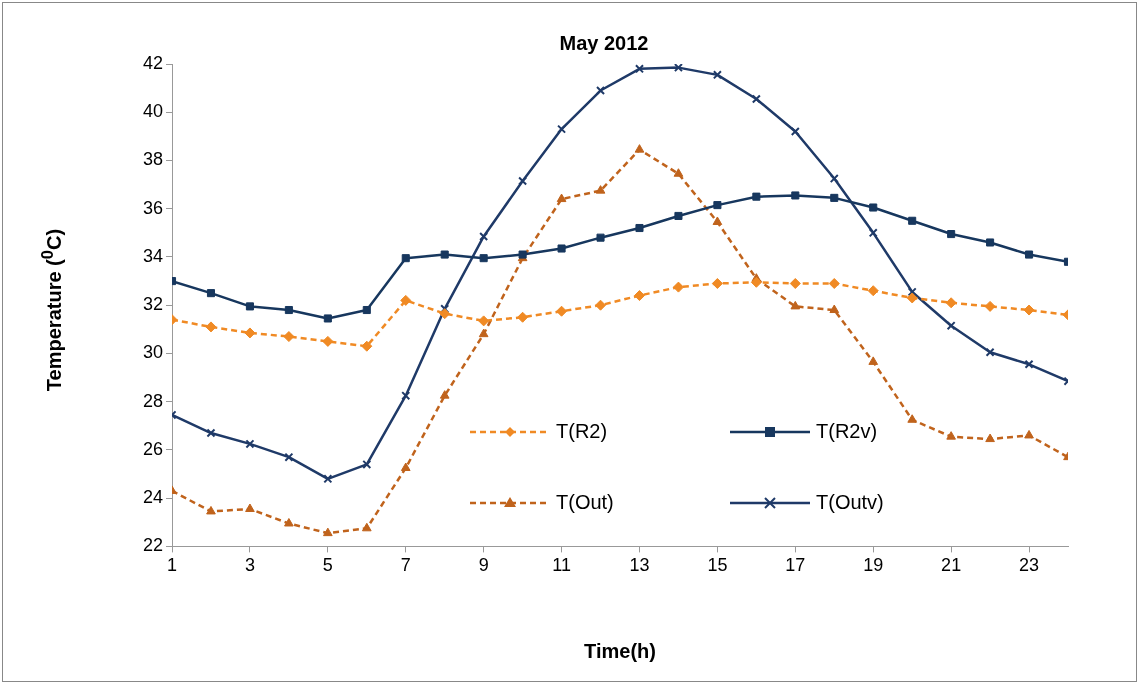 Image resolution: width=1141 pixels, height=686 pixels. Describe the element at coordinates (604, 42) in the screenshot. I see `chart-title: May 2012` at that location.